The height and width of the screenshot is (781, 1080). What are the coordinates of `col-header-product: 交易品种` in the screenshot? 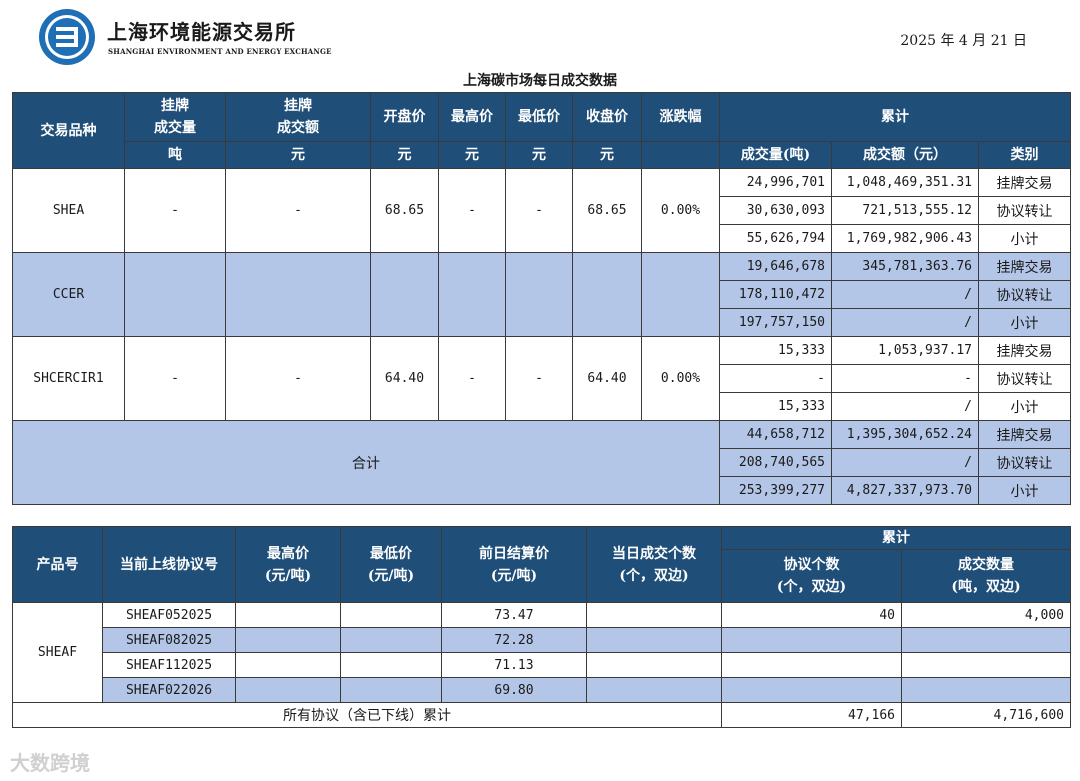 It's located at (68, 130).